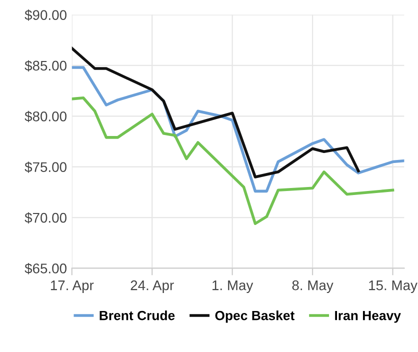  What do you see at coordinates (313, 286) in the screenshot?
I see `x-tick-label: 8. May` at bounding box center [313, 286].